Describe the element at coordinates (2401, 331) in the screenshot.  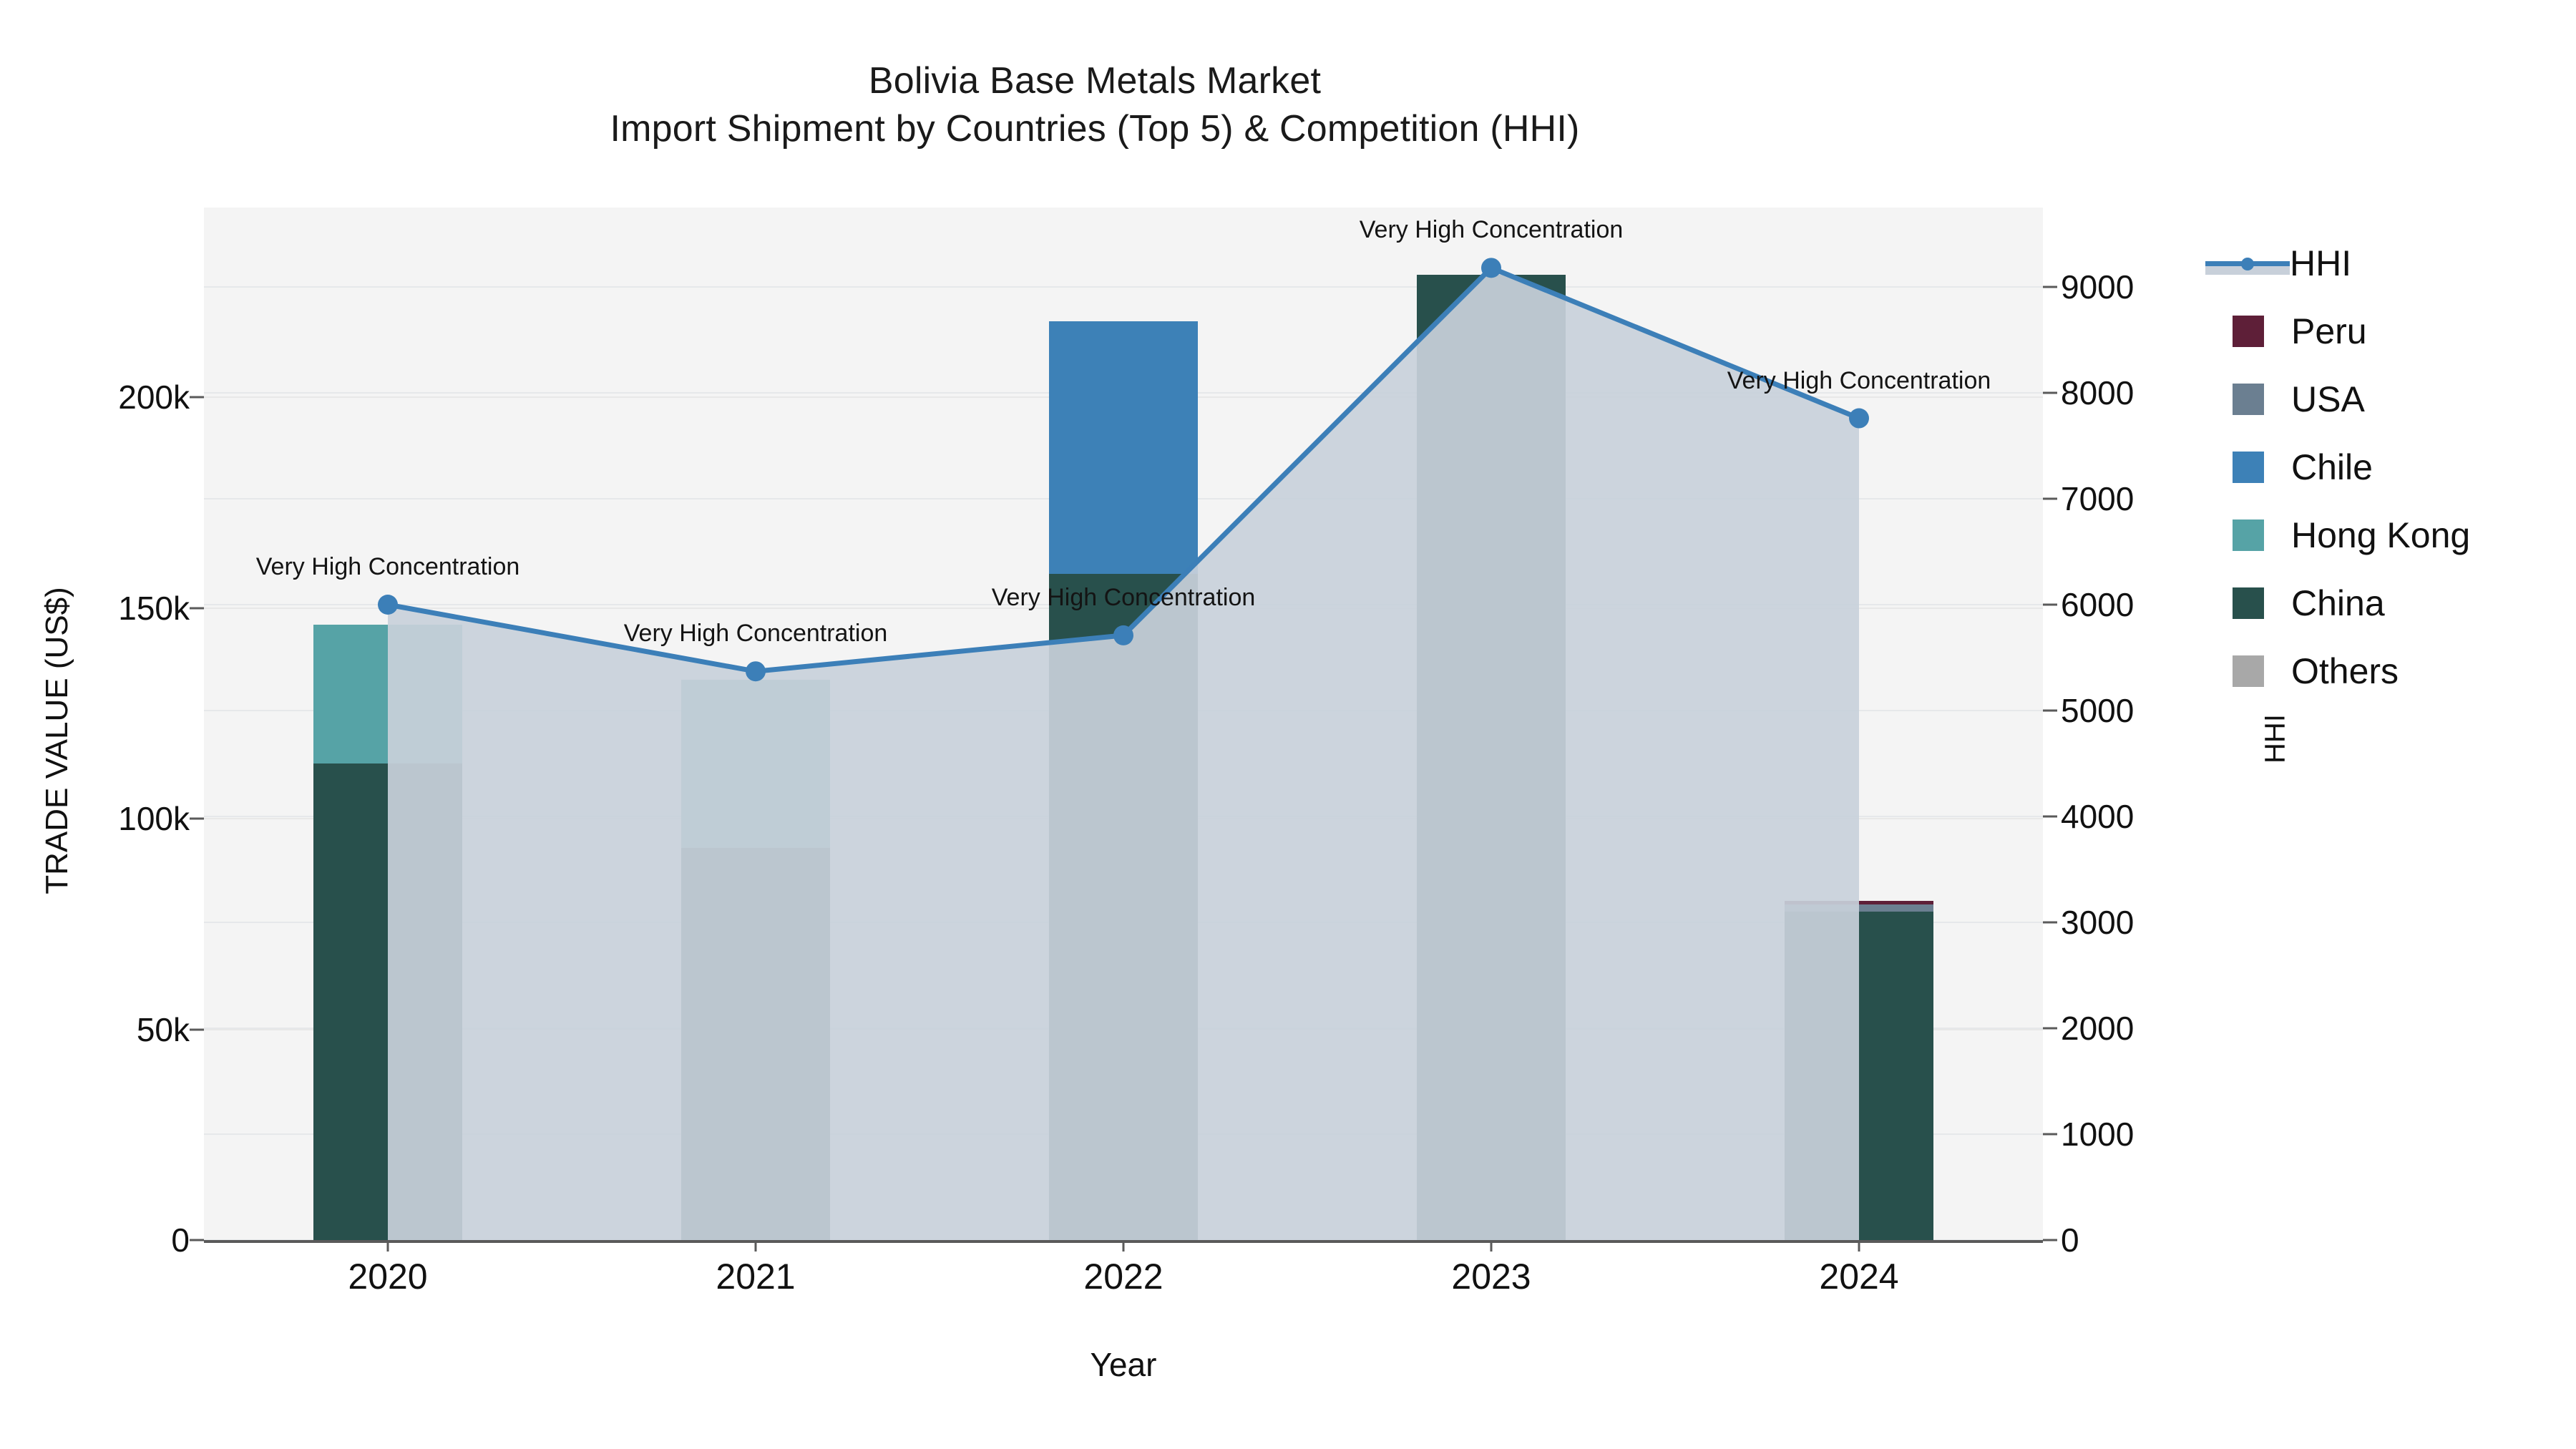
I see `legend-item-peru: Peru` at that location.